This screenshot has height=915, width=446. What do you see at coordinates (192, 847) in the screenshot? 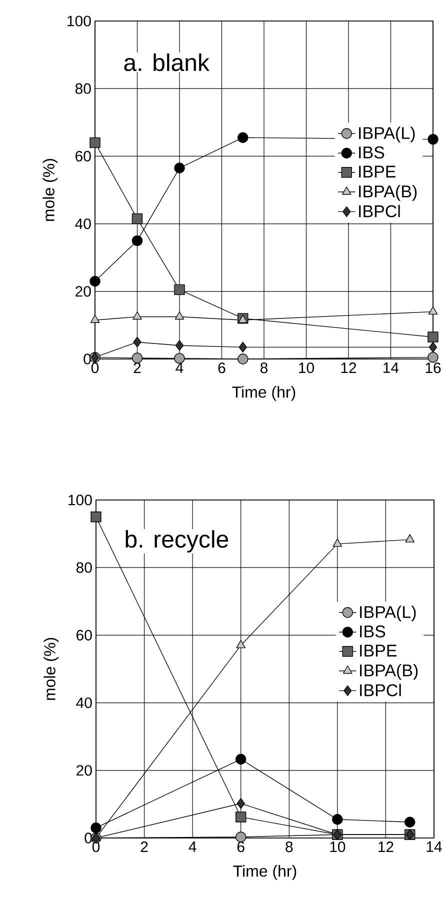
I see `x-tick-label: 4` at bounding box center [192, 847].